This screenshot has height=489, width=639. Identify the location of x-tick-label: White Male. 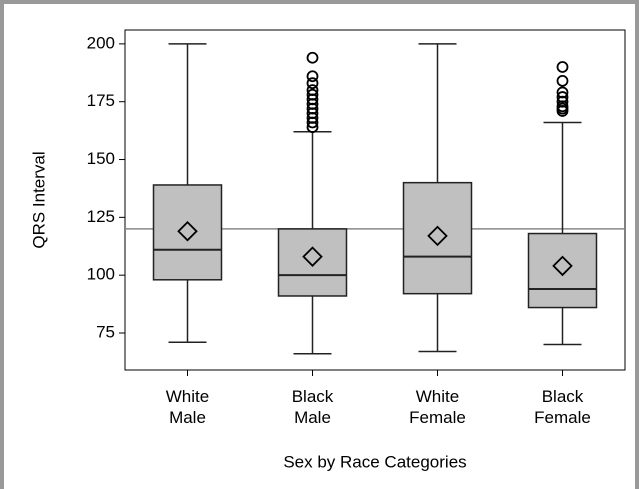
(187, 407).